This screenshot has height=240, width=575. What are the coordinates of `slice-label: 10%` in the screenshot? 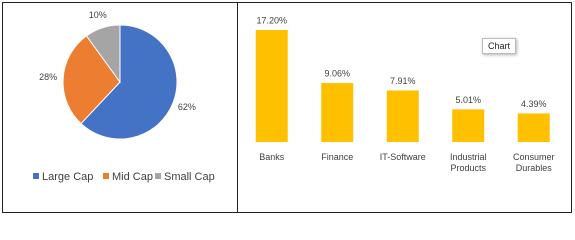 It's located at (98, 15).